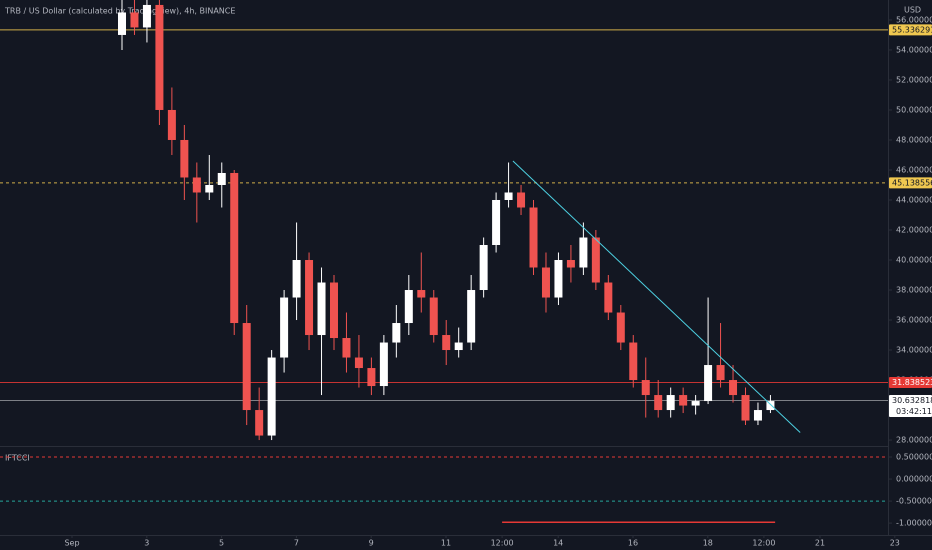 This screenshot has width=932, height=550. I want to click on y-tick-label: 36.000000, so click(914, 320).